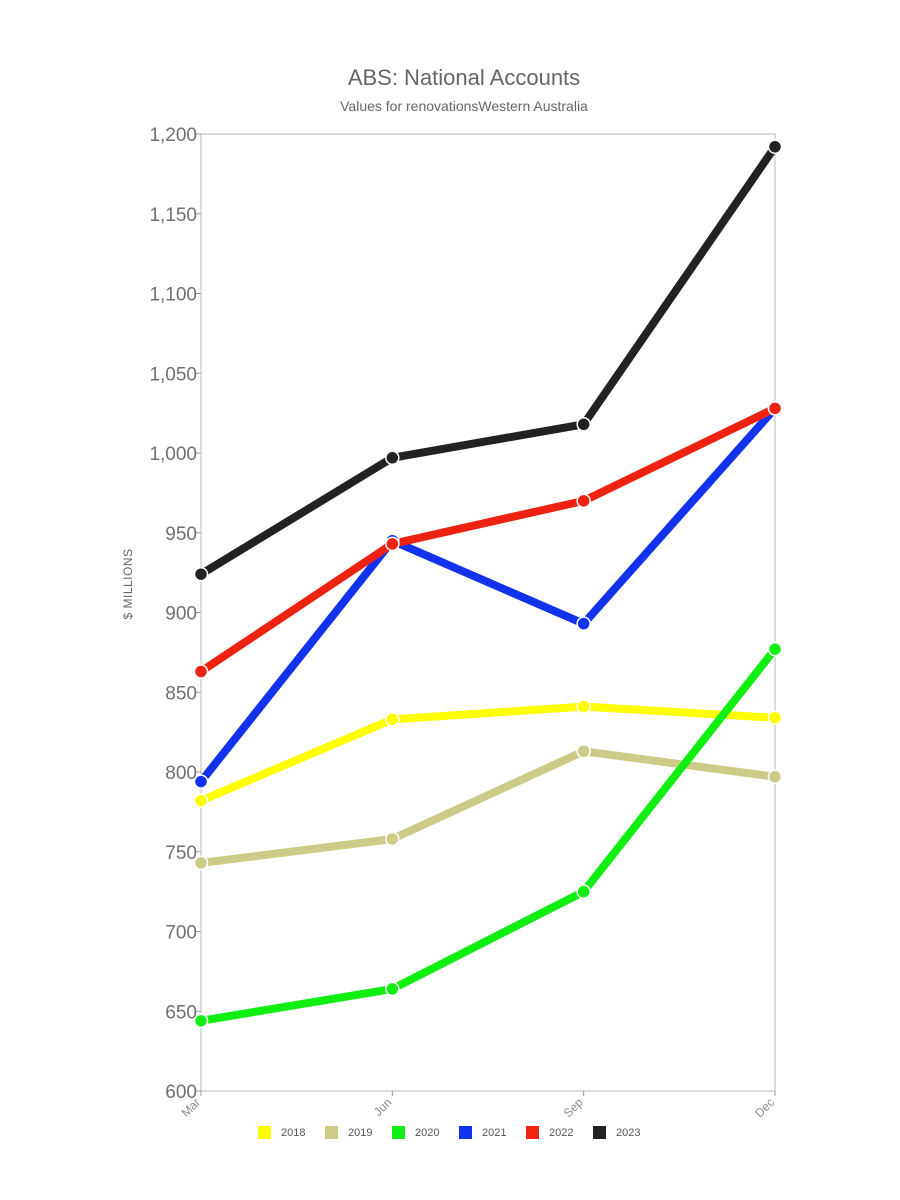  Describe the element at coordinates (488, 753) in the screenshot. I see `series-line-2018` at that location.